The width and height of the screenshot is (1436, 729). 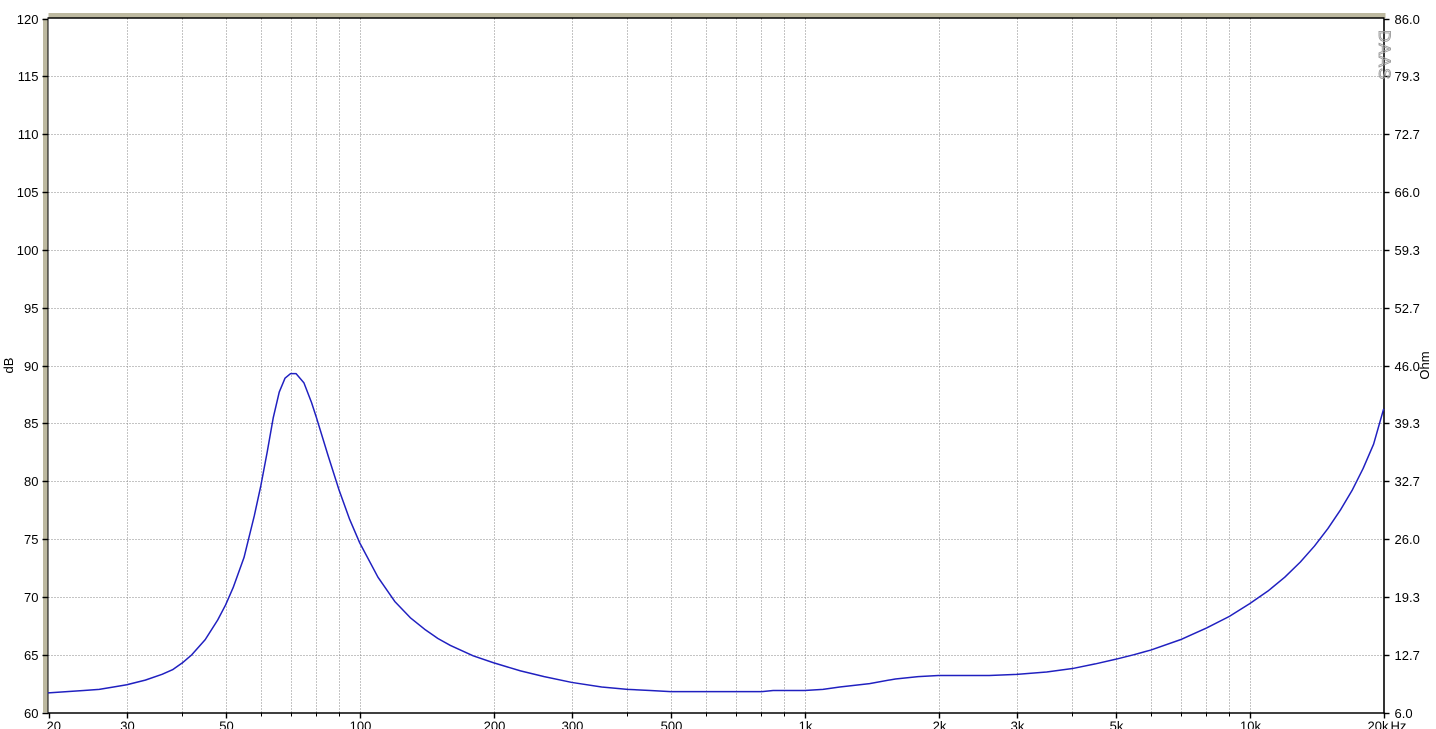 I want to click on axis-titles: dB Ohm, so click(x=716, y=365).